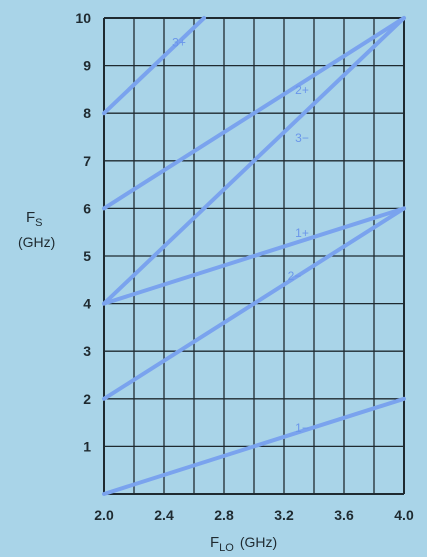 This screenshot has width=427, height=557. Describe the element at coordinates (284, 515) in the screenshot. I see `x-tick-label: 3.2` at that location.